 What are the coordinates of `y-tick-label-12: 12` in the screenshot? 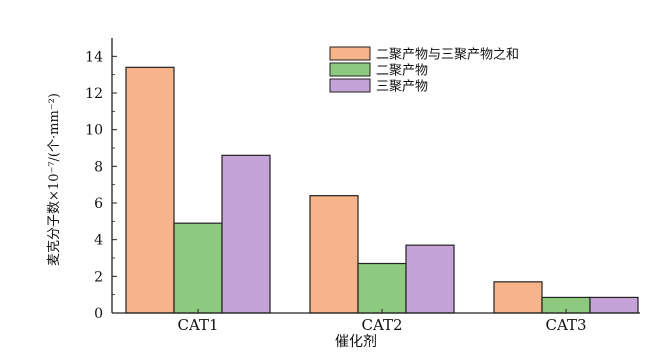 It's located at (94, 94).